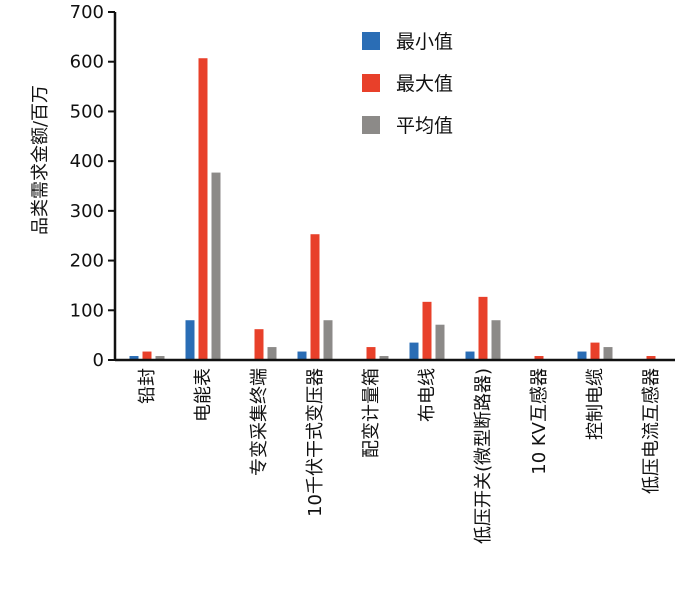 This screenshot has height=592, width=700. I want to click on y-axis: 0 100 200 300 400 500 600 700, so click(93, 186).